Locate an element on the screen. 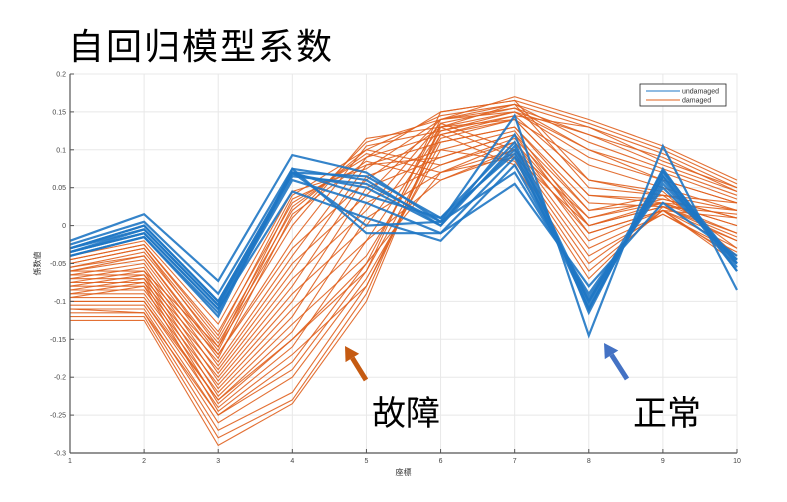  y-tick-label: 0.1 is located at coordinates (61, 150).